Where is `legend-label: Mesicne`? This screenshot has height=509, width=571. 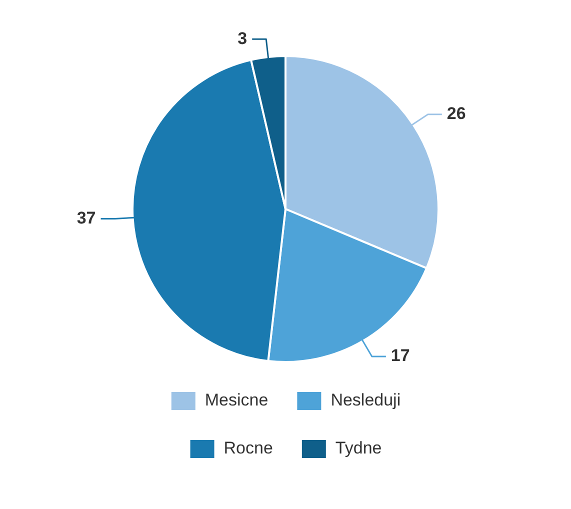 legend-label: Mesicne is located at coordinates (236, 400).